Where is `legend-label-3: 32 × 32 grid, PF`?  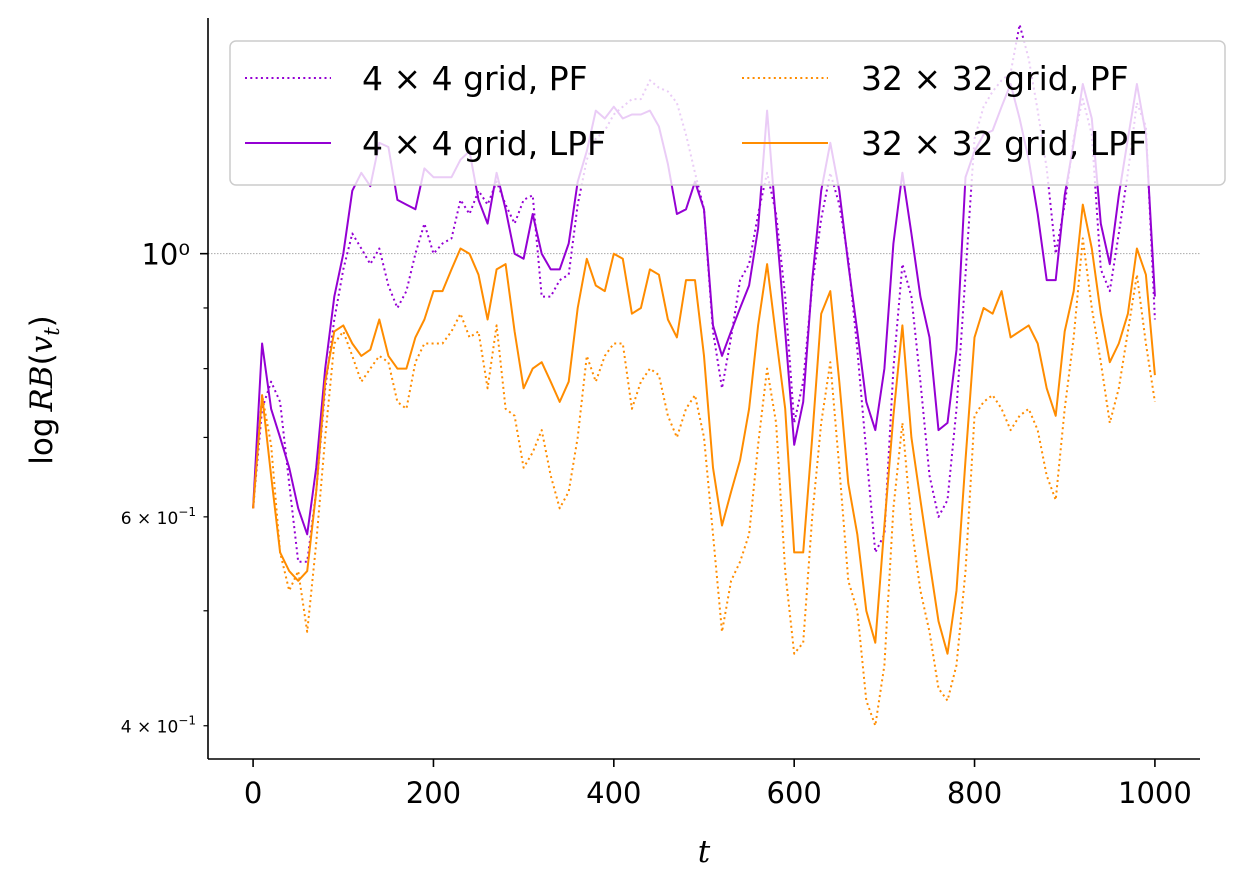
legend-label-3: 32 × 32 grid, PF is located at coordinates (995, 78).